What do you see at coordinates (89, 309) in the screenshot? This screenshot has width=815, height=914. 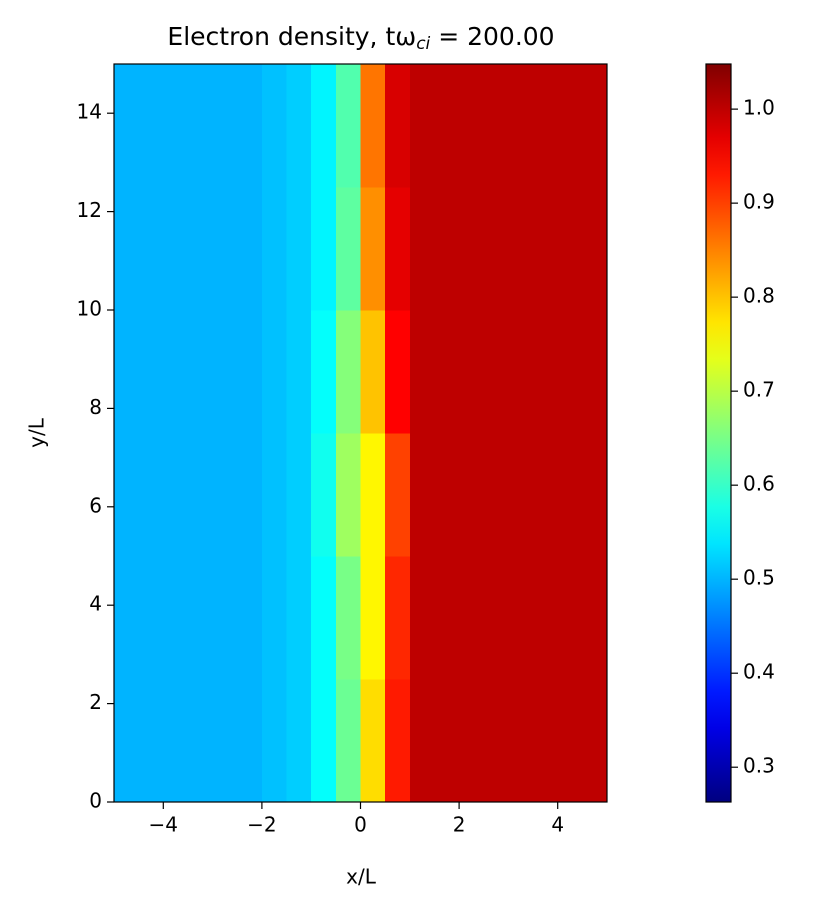 I see `y-tick-label: 10` at bounding box center [89, 309].